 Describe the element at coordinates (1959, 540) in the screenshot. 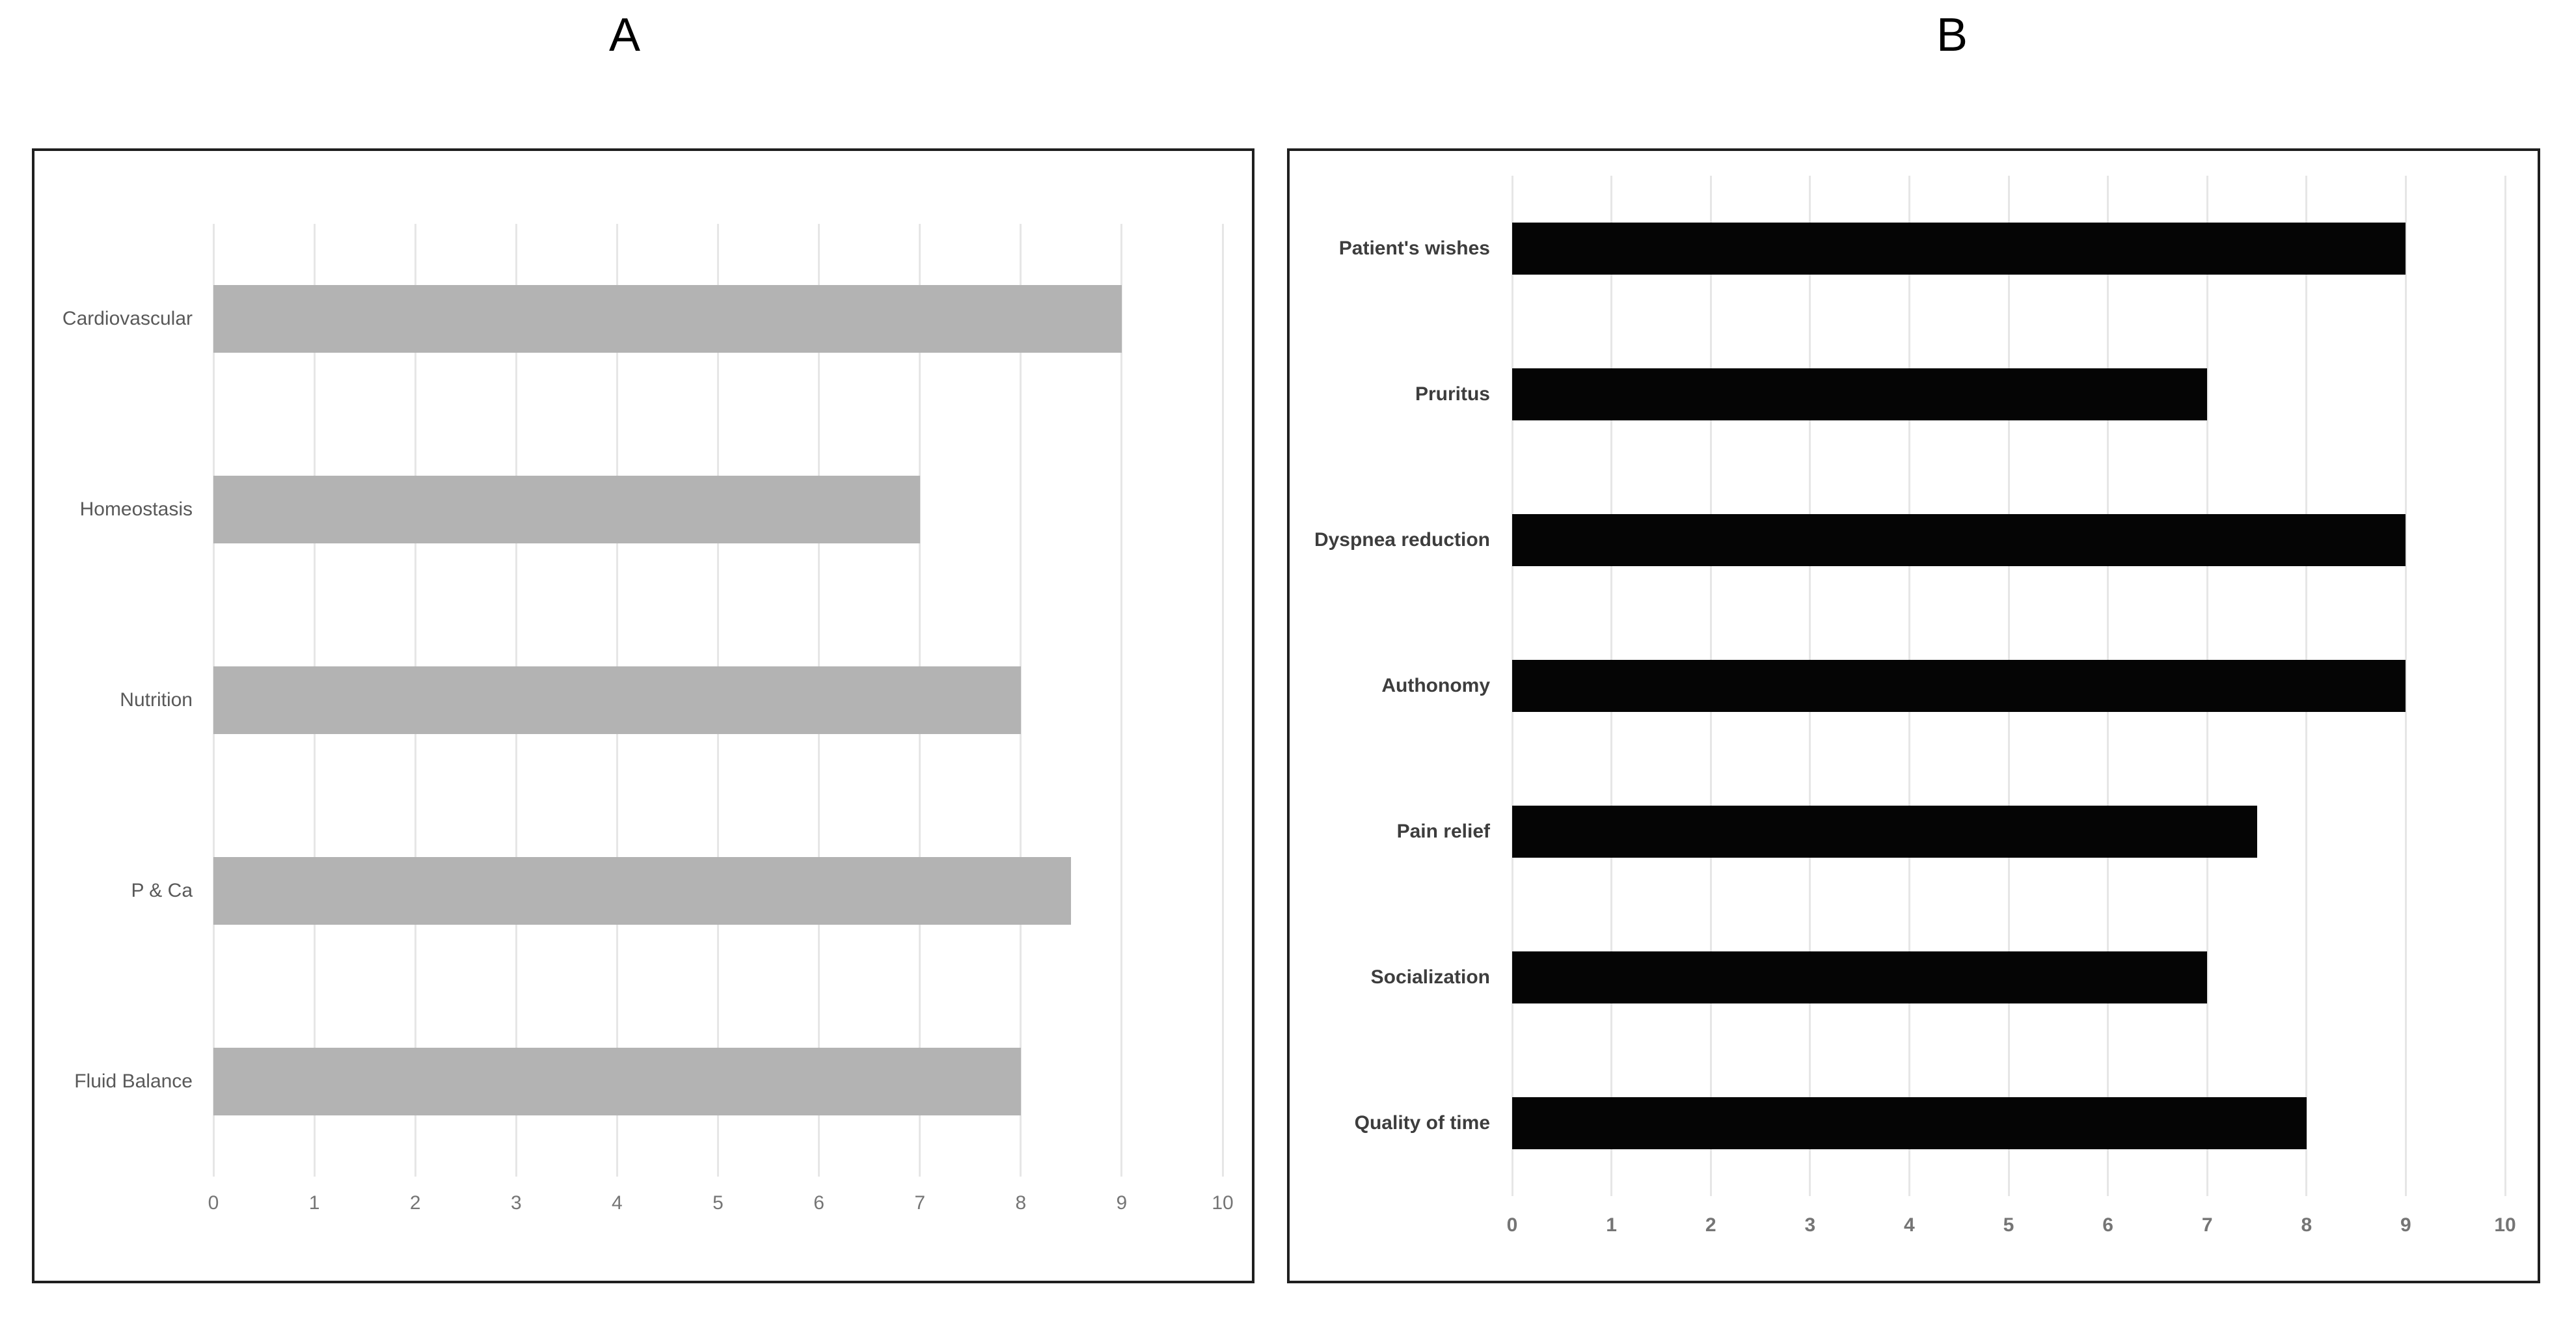

I see `bar-dyspnea-reduction` at that location.